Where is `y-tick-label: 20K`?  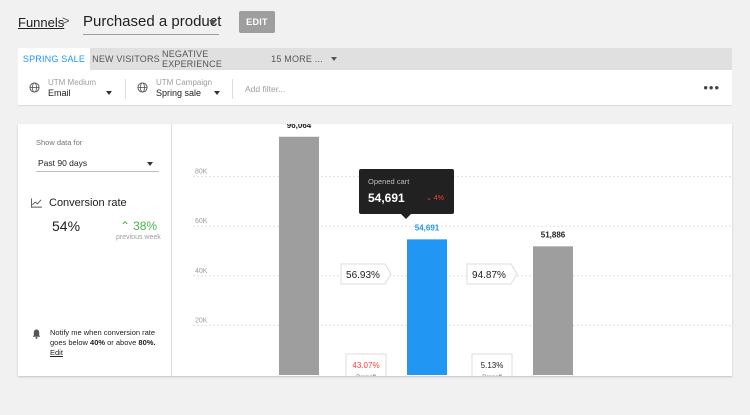
y-tick-label: 20K is located at coordinates (201, 320).